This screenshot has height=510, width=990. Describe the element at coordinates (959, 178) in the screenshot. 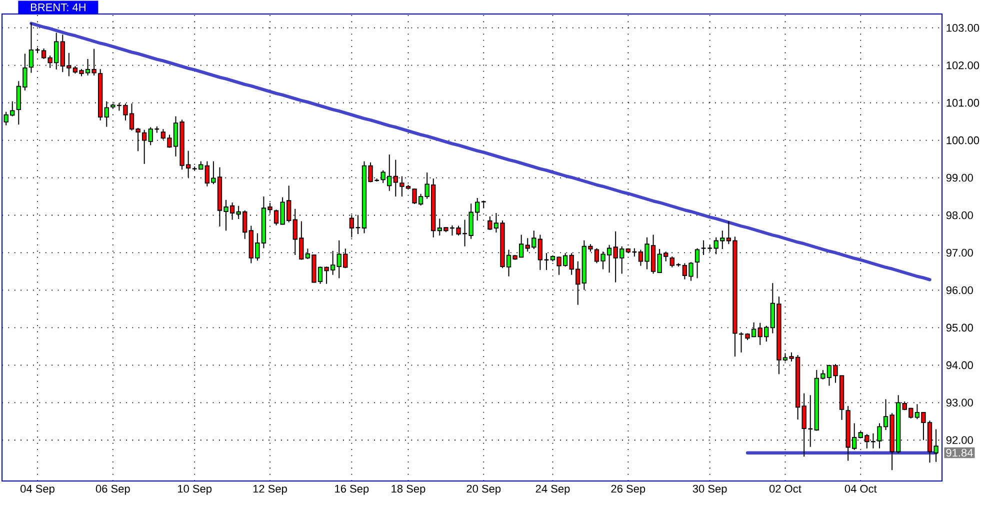

I see `y-tick-label: 99.00` at that location.